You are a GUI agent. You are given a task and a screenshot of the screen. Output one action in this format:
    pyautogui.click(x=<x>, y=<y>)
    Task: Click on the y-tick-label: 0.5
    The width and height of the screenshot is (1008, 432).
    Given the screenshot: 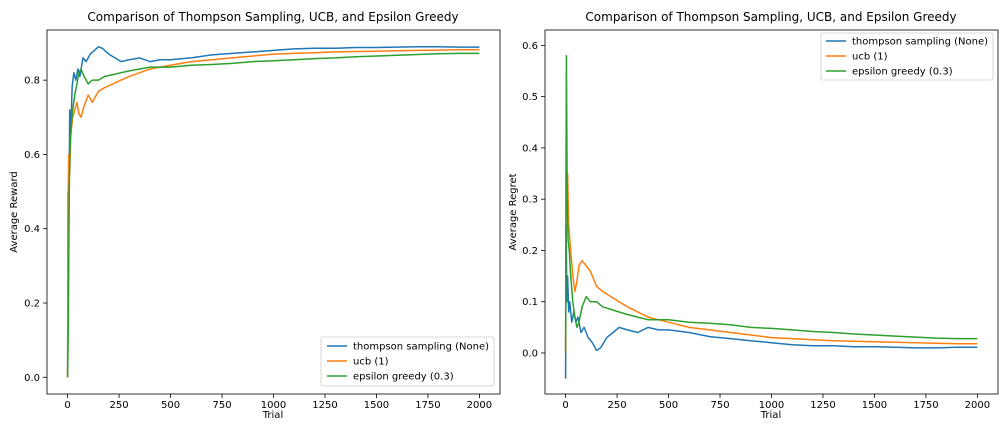 What is the action you would take?
    pyautogui.click(x=530, y=97)
    